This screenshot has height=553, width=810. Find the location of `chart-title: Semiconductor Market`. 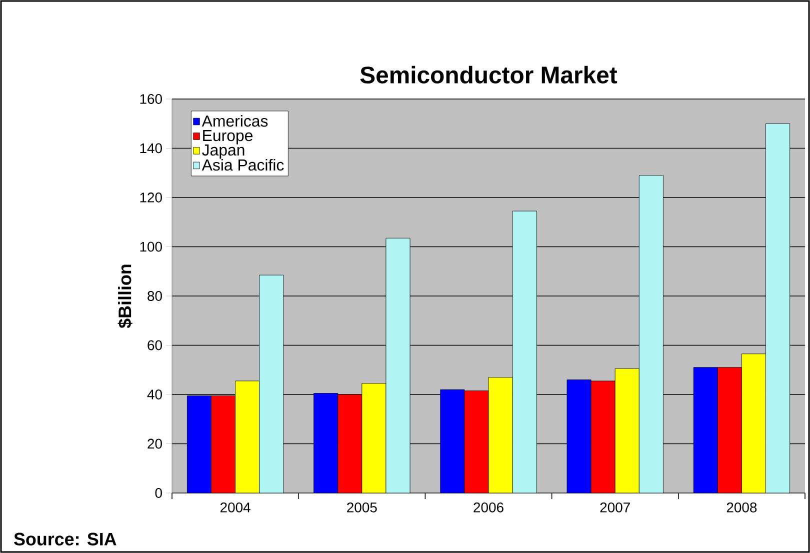

chart-title: Semiconductor Market is located at coordinates (489, 75).